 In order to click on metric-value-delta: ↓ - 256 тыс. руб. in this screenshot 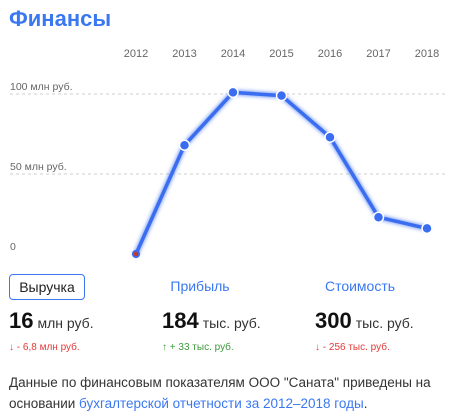, I will do `click(352, 347)`.